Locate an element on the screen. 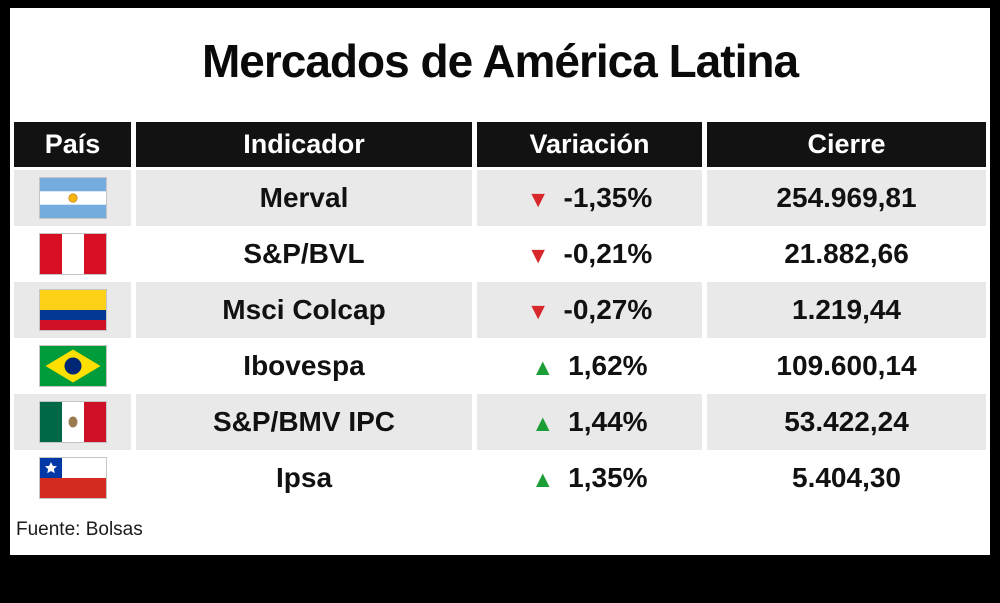 This screenshot has height=603, width=1000. variation-cell: ▼ -1,35% is located at coordinates (589, 198).